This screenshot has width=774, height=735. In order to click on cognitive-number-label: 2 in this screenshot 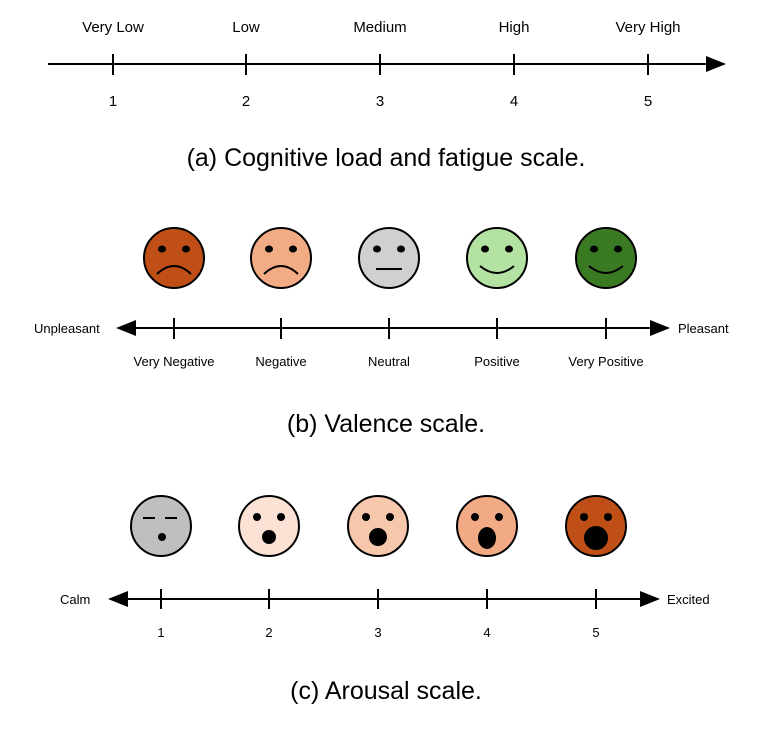, I will do `click(246, 101)`.